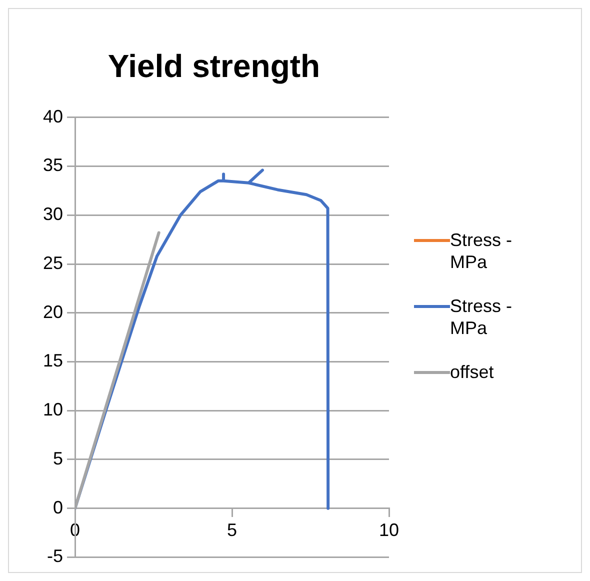 This screenshot has height=581, width=590. I want to click on chart-title: Yield strength, so click(214, 66).